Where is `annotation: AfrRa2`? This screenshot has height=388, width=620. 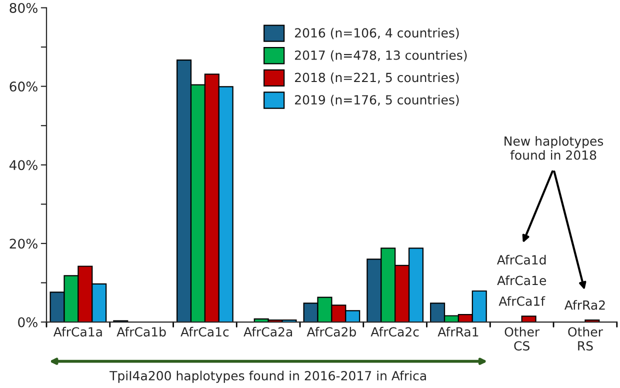 annotation: AfrRa2 is located at coordinates (584, 305).